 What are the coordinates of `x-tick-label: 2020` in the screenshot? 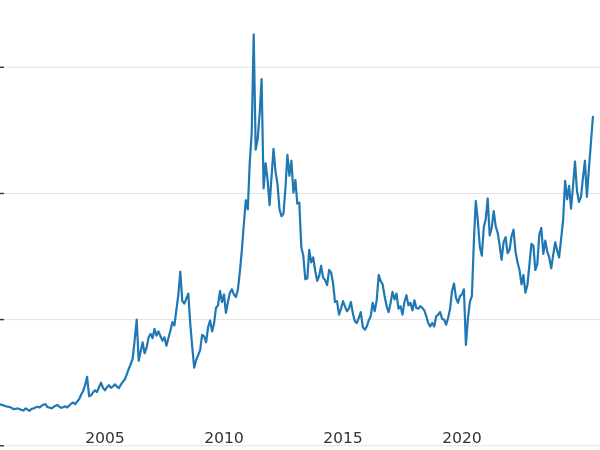 It's located at (461, 438).